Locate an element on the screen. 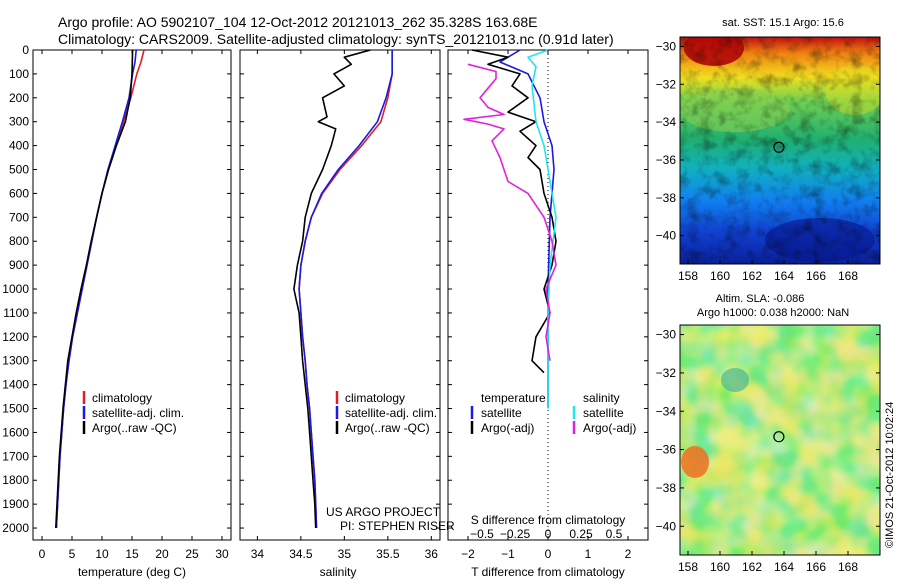  x-tick-label: 34 is located at coordinates (258, 554).